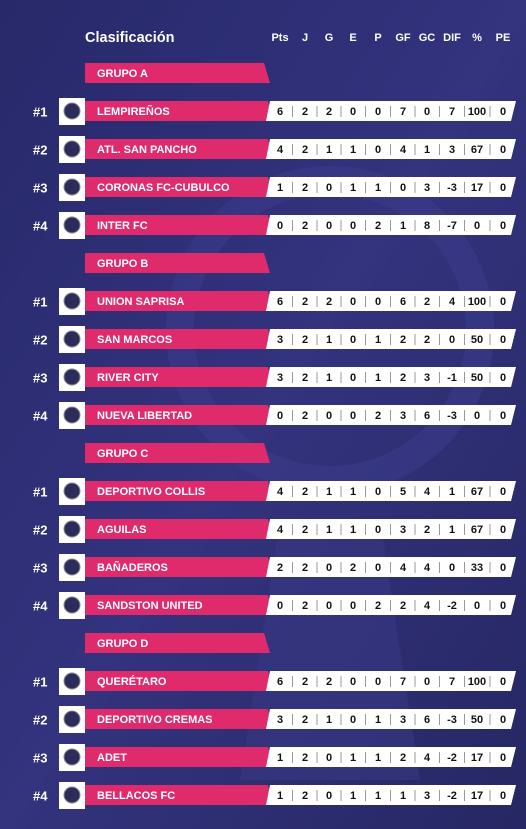 This screenshot has width=526, height=829. I want to click on team-name: LEMPIREÑOS, so click(133, 111).